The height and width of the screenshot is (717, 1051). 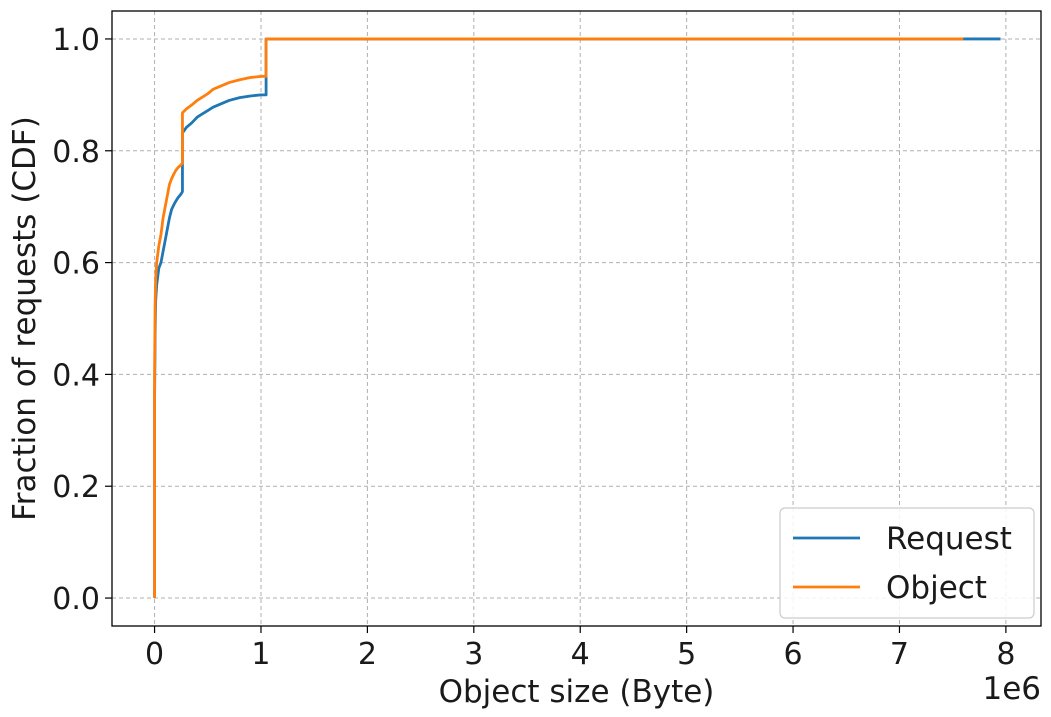 I want to click on y-tick-label: 0.0, so click(x=76, y=599).